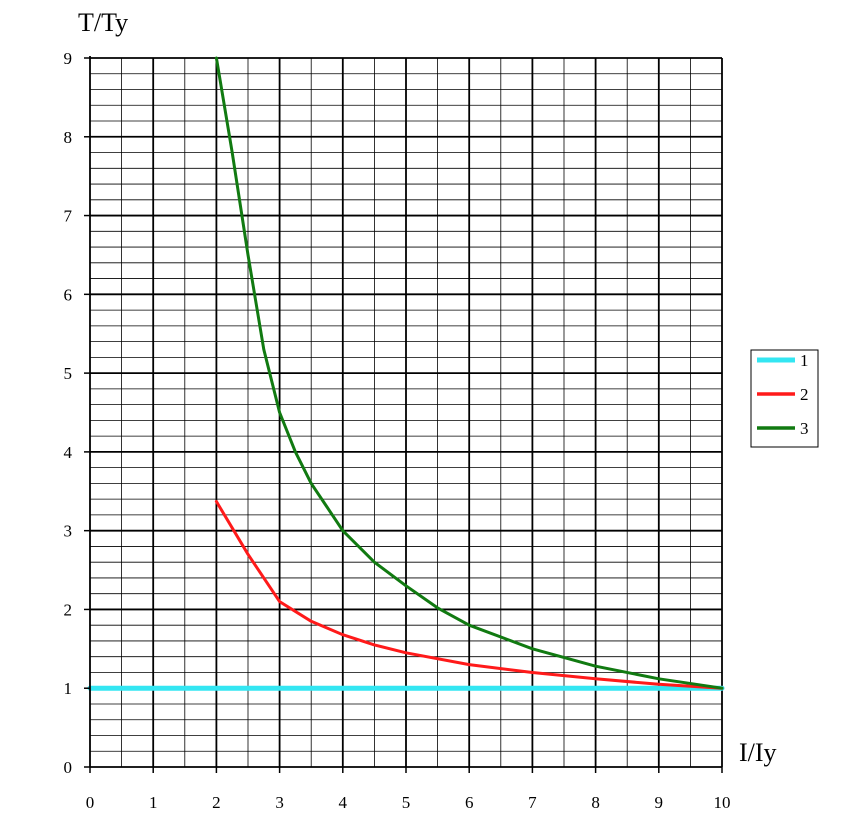  I want to click on y-tick-label: 8, so click(68, 137).